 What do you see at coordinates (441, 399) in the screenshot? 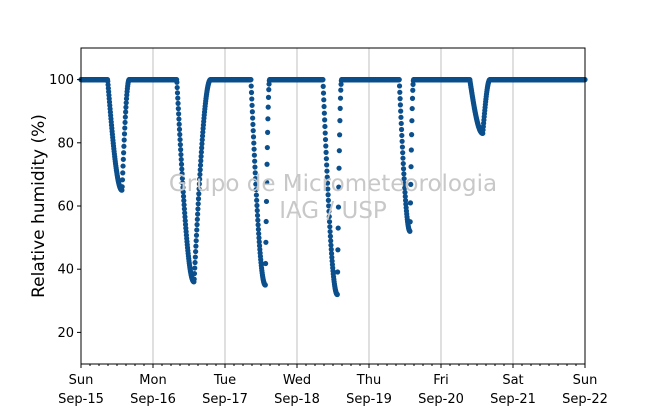
I see `x-tick-date-label: Sep-20` at bounding box center [441, 399].